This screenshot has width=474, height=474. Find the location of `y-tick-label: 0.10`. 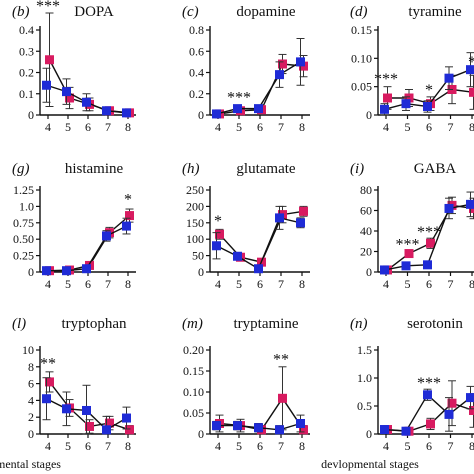

y-tick-label: 0.10 is located at coordinates (193, 392).